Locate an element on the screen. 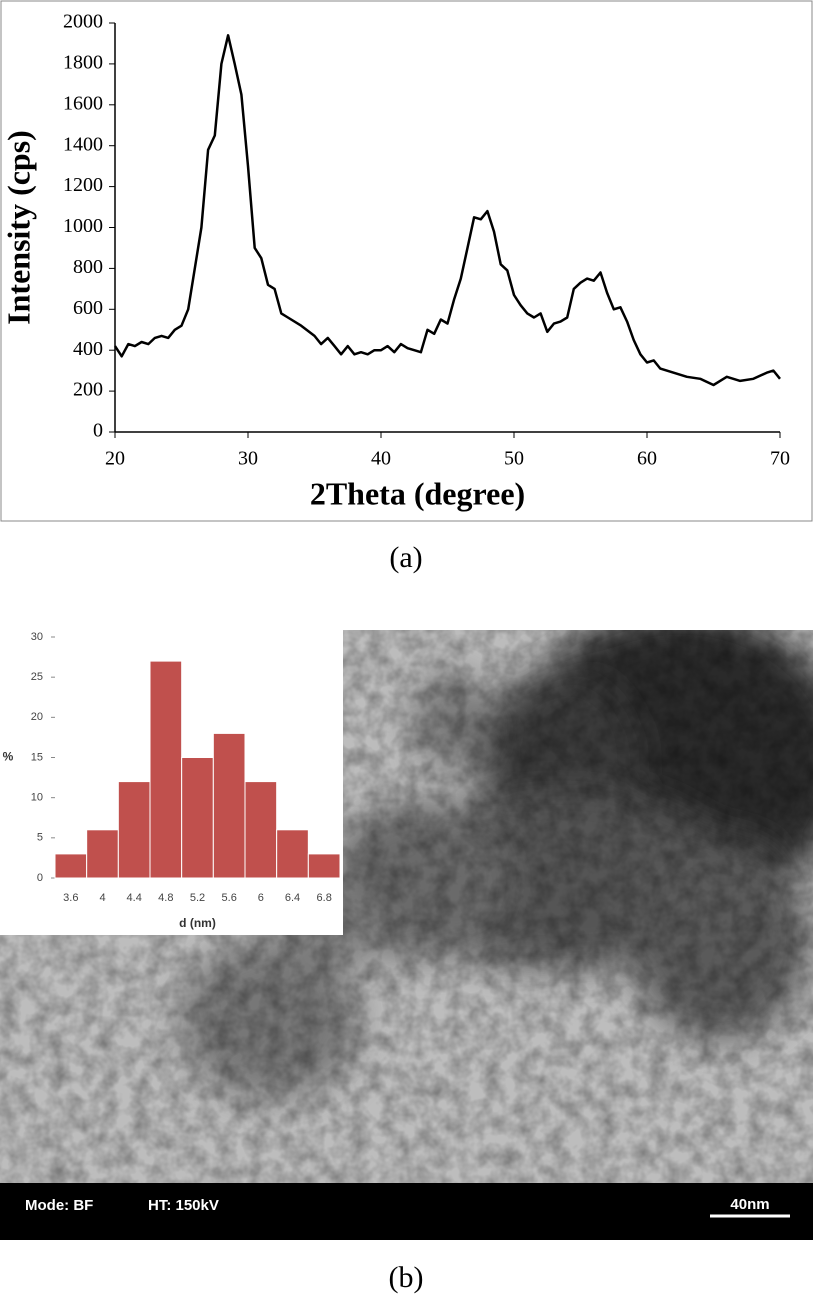  caption: (a) is located at coordinates (405, 557).